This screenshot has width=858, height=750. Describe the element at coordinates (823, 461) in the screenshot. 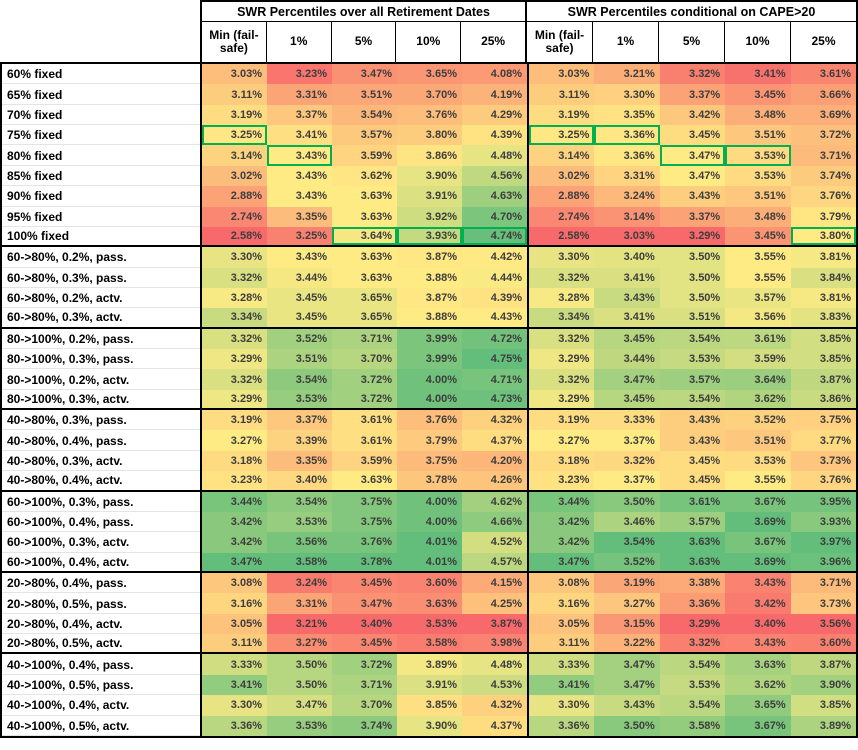

I see `swr-cell: 3.73%` at that location.